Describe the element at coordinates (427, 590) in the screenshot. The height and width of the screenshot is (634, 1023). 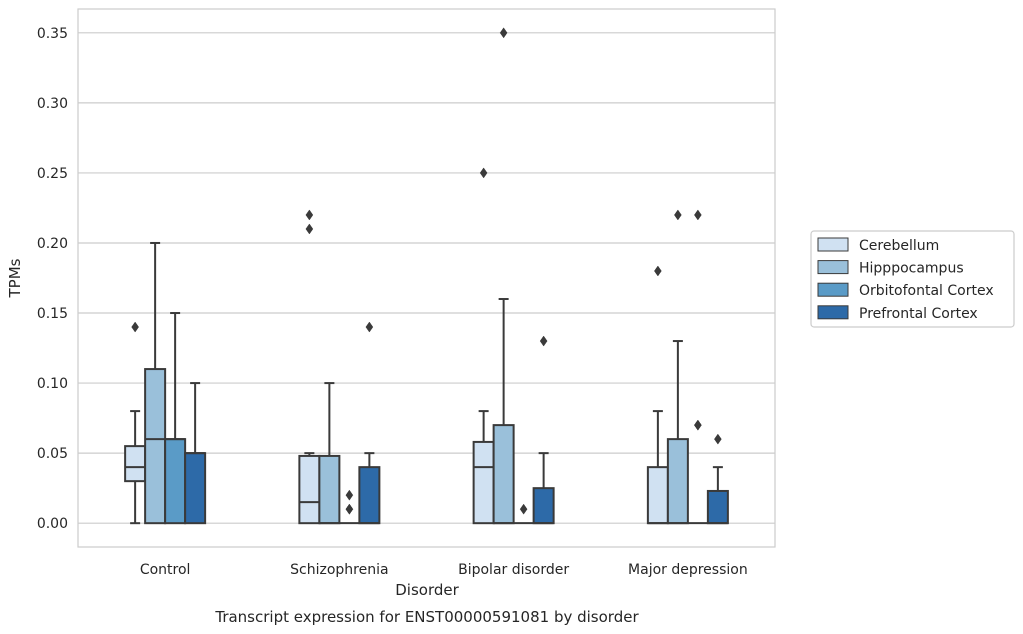
I see `x-axis-title: Disorder` at that location.